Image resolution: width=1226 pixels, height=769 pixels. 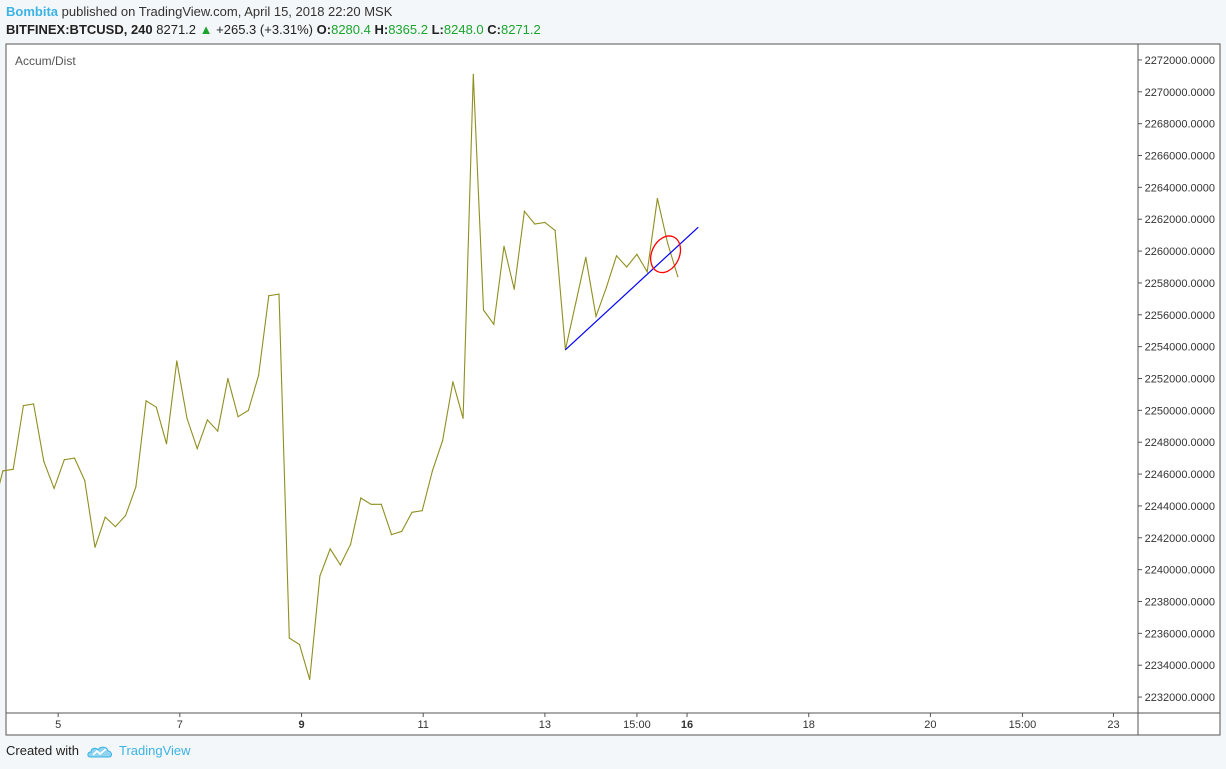 I want to click on y-tick-label: 2236000.0000, so click(x=1180, y=634).